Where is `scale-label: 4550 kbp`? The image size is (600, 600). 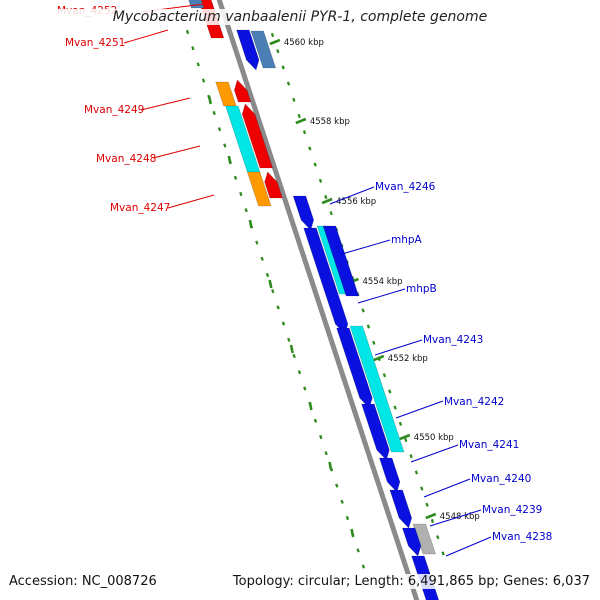 scale-label: 4550 kbp is located at coordinates (434, 438).